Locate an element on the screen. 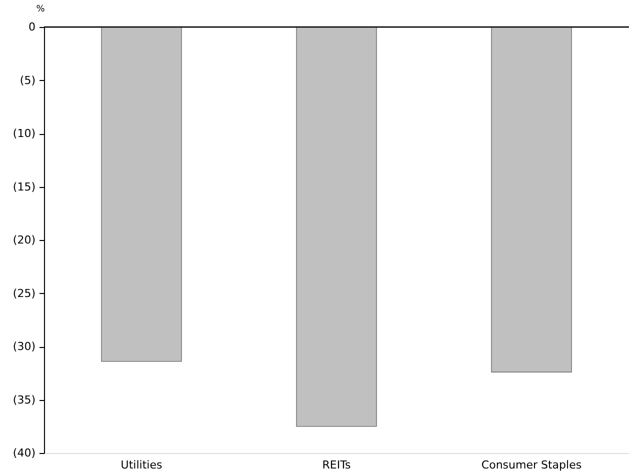 The height and width of the screenshot is (472, 631). y-tick-label: (30) is located at coordinates (24, 346).